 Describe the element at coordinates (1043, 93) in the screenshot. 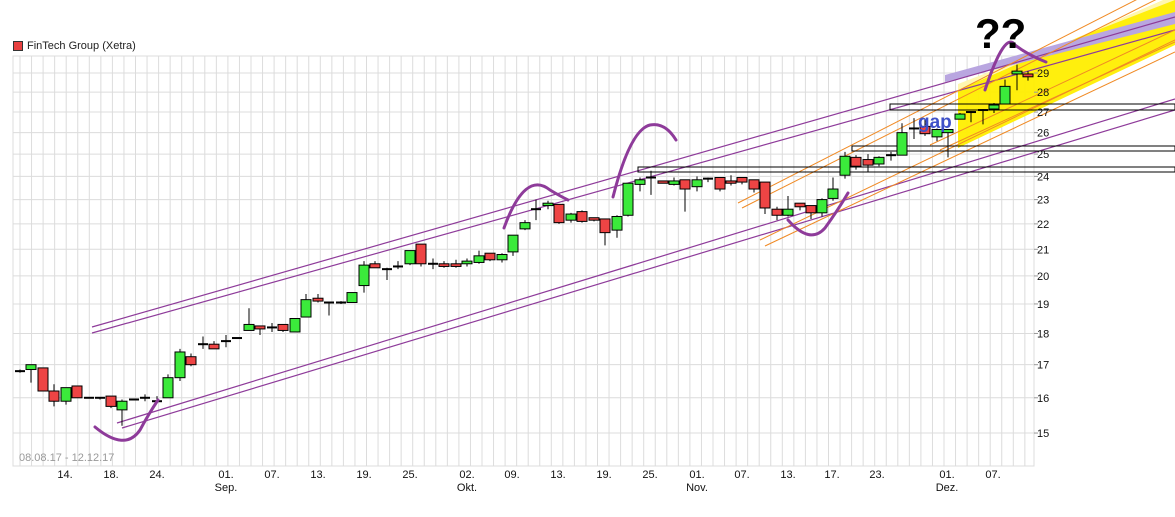

I see `y-tick-label: 28` at that location.